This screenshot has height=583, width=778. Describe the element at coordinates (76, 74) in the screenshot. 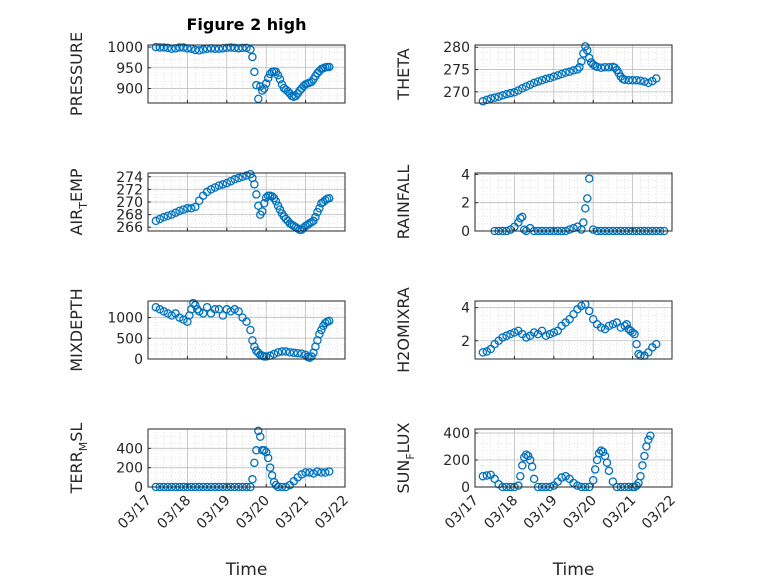

I see `y-axis-label: PRESSURE` at that location.